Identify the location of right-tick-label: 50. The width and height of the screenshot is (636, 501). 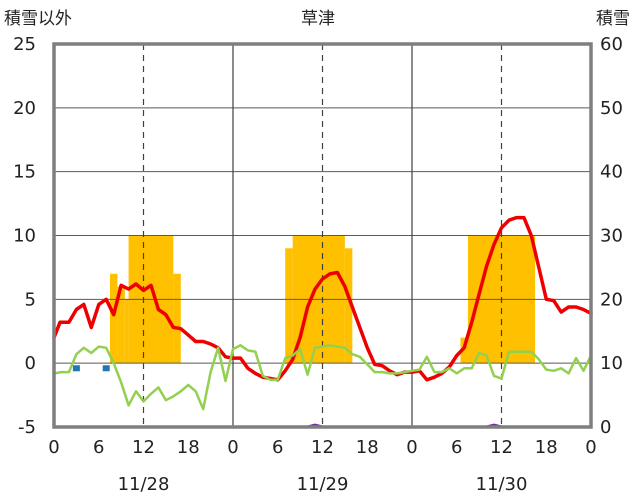
(611, 108).